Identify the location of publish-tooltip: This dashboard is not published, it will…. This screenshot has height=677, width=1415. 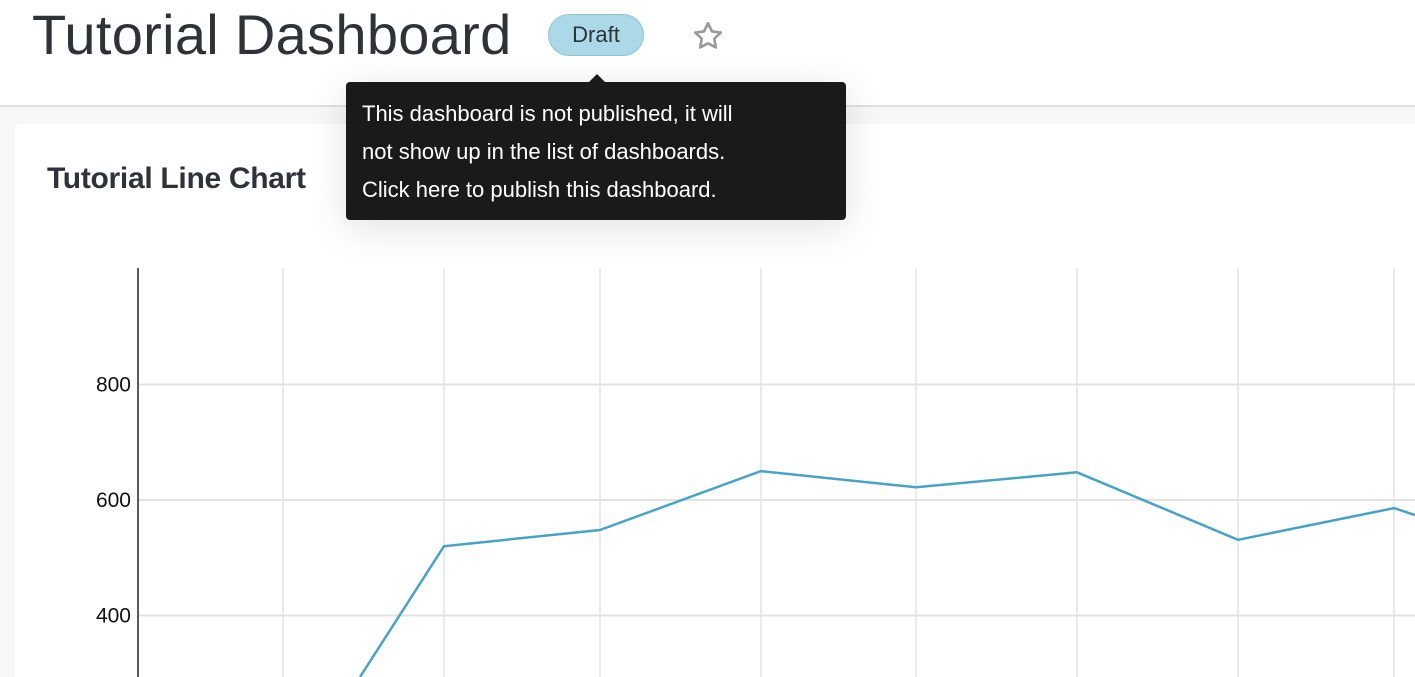
(596, 147).